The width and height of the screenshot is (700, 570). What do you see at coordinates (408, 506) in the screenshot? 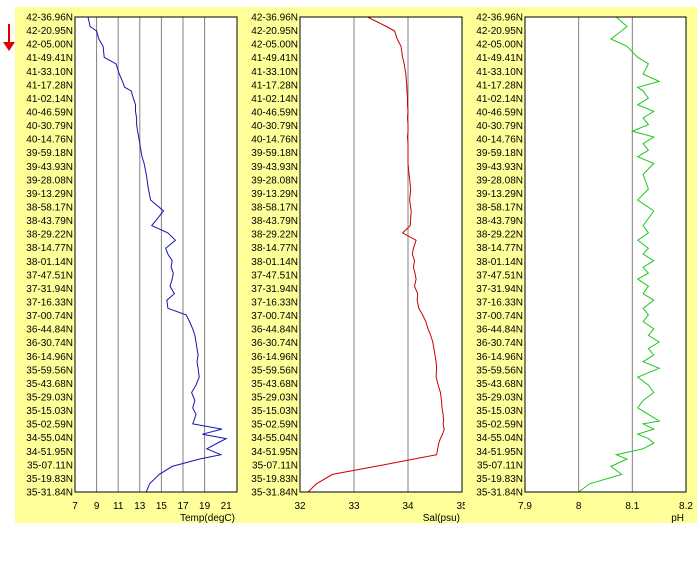
I see `x-tick-label: 34` at bounding box center [408, 506].